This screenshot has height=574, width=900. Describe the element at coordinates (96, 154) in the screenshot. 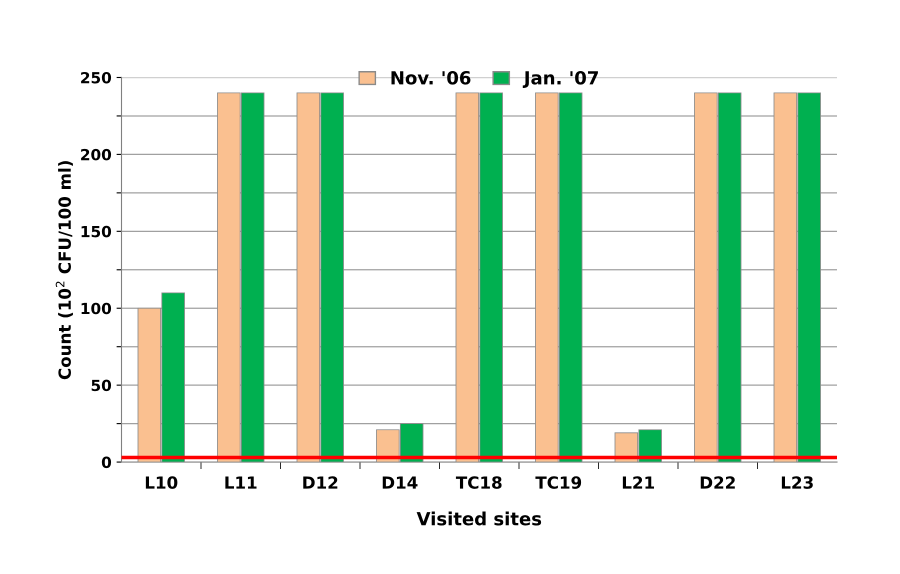

I see `y-tick-label: 200` at that location.